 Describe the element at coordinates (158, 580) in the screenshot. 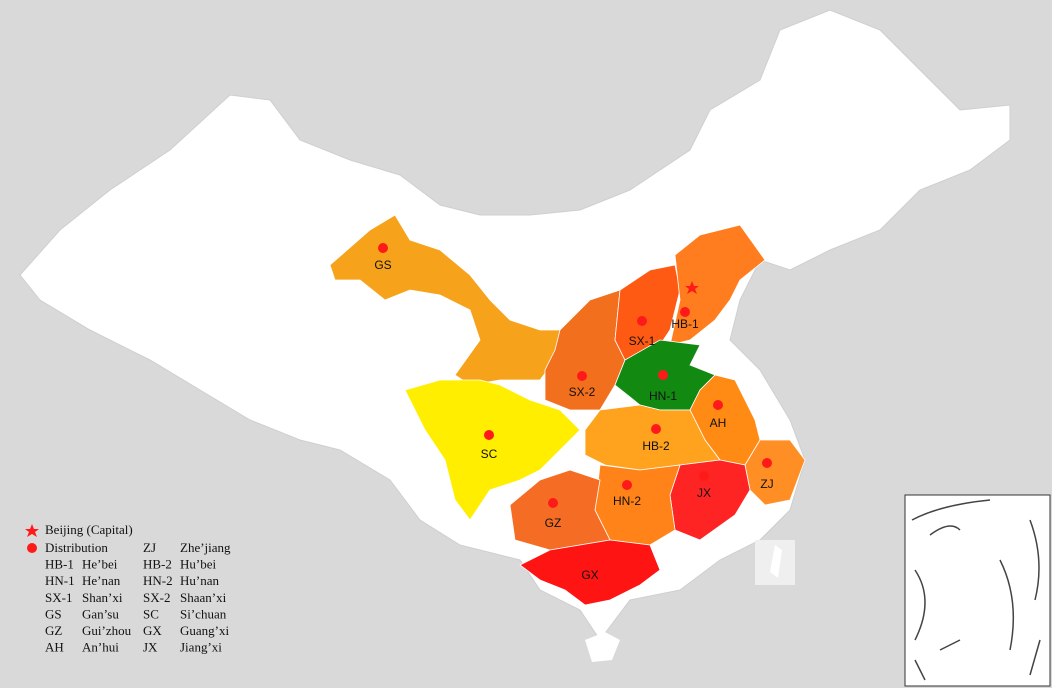

I see `legend-code: HN-2` at that location.